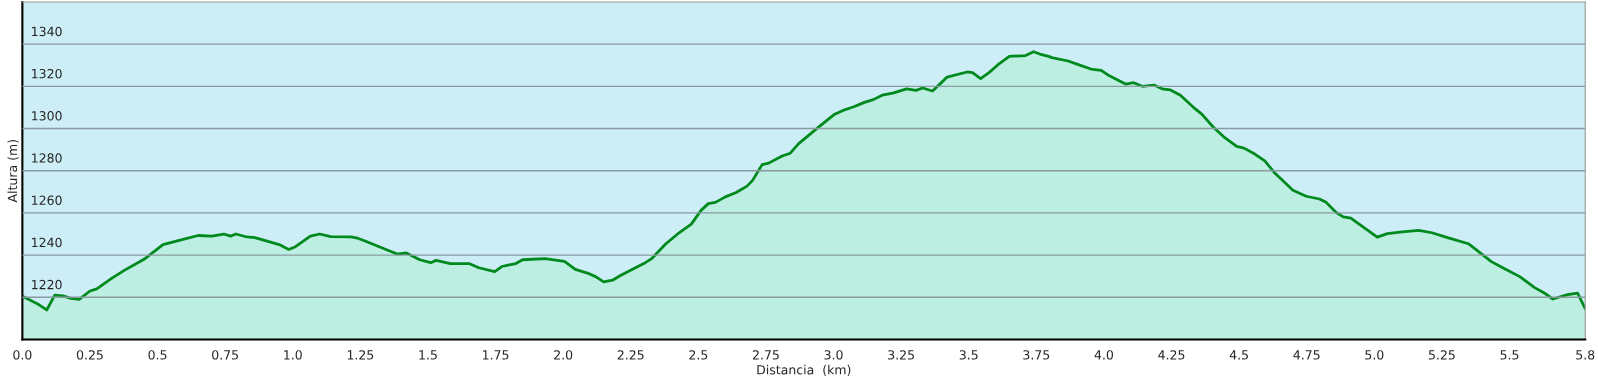 The width and height of the screenshot is (1598, 388). What do you see at coordinates (563, 355) in the screenshot?
I see `x-tick-label: 2.0` at bounding box center [563, 355].